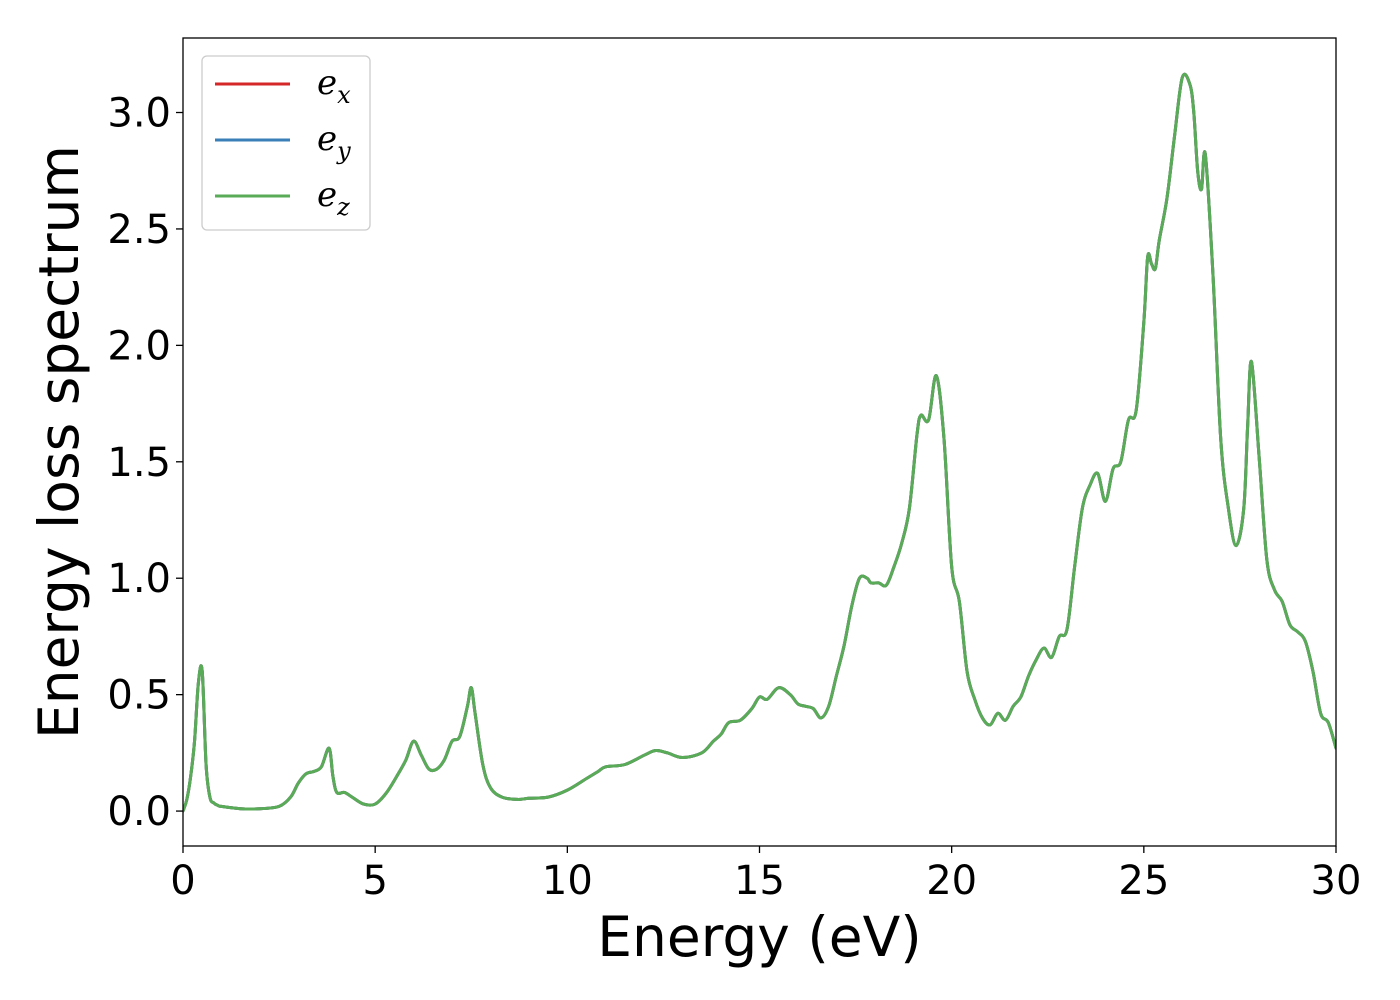 This screenshot has height=1000, width=1400. What do you see at coordinates (139, 463) in the screenshot?
I see `y-tick-label: 1.5` at bounding box center [139, 463].